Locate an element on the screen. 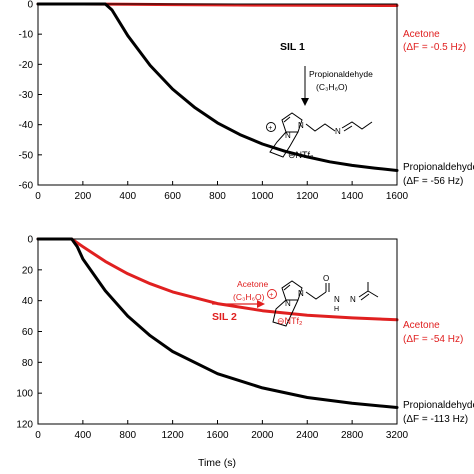  bottom-x-tick-label: 2400 is located at coordinates (307, 435).